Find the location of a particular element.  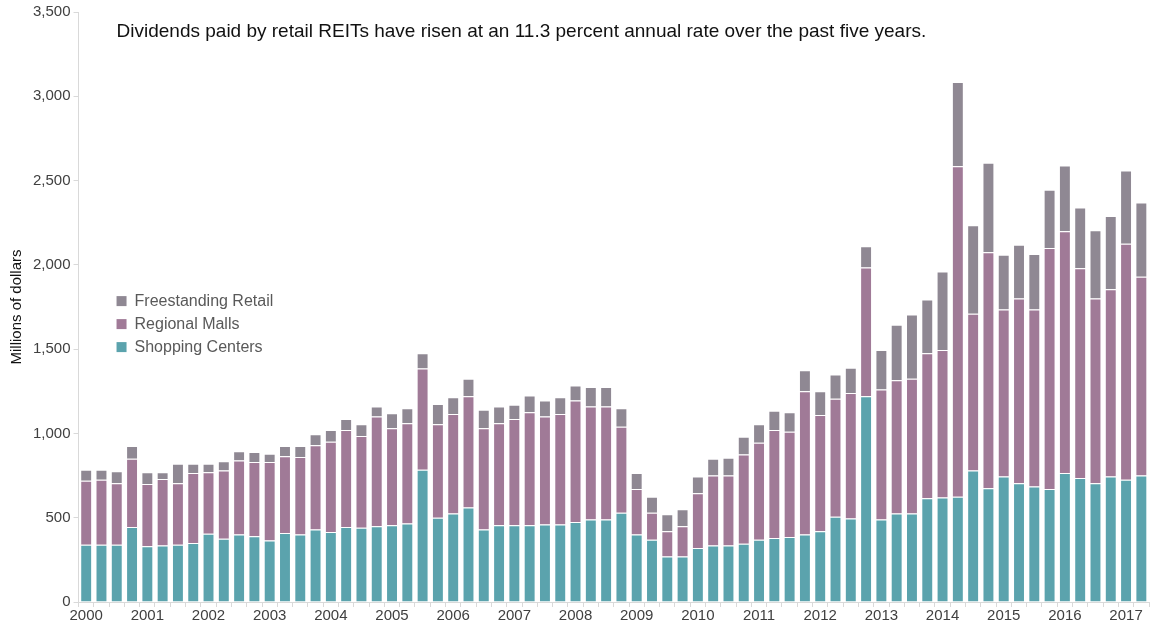

legend-label: Freestanding Retail is located at coordinates (204, 300).